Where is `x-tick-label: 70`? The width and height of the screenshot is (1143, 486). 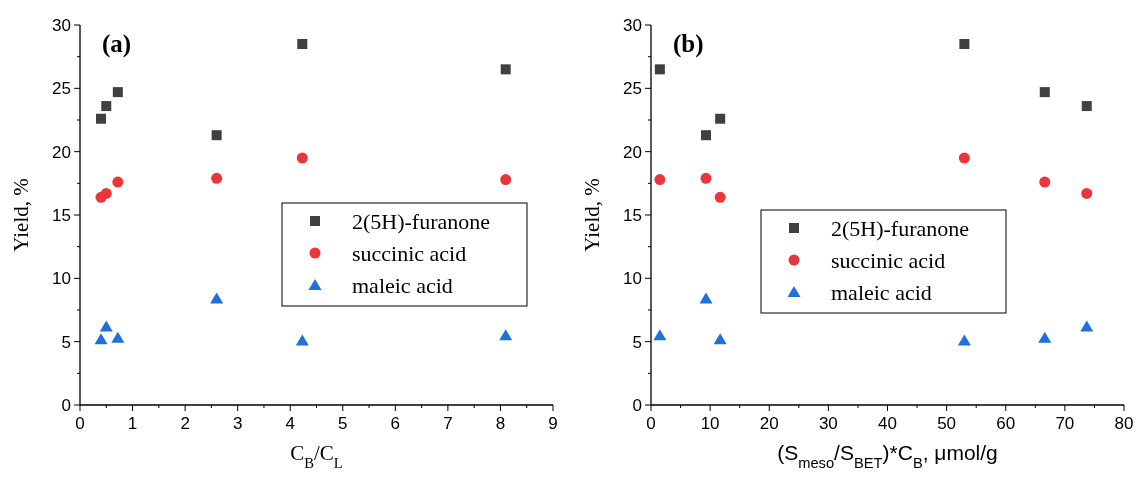 x-tick-label: 70 is located at coordinates (1065, 423).